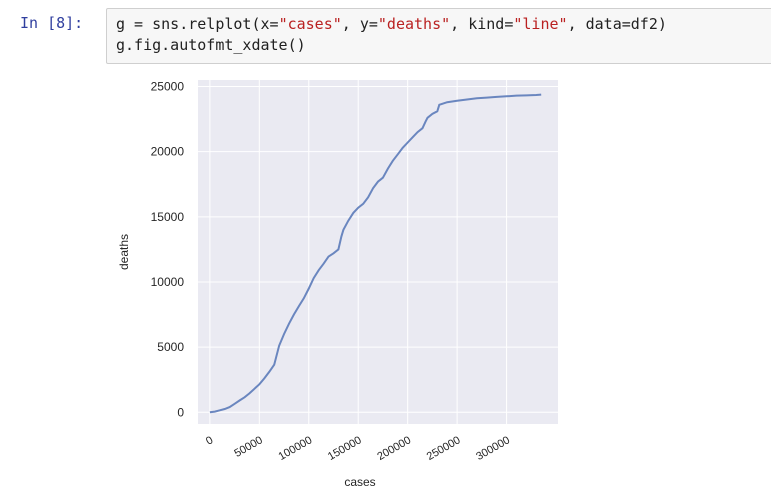  I want to click on x-tick-label: 150000, so click(345, 448).